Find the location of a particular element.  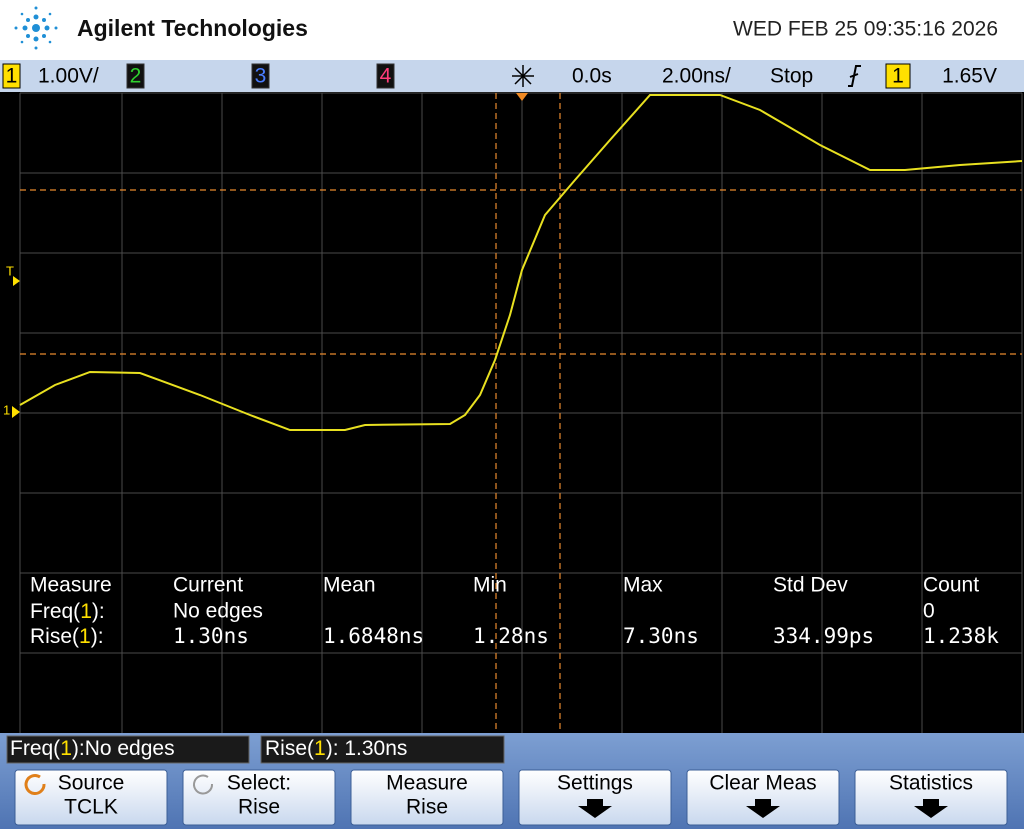

softkey-label: Clear Meas is located at coordinates (762, 783).